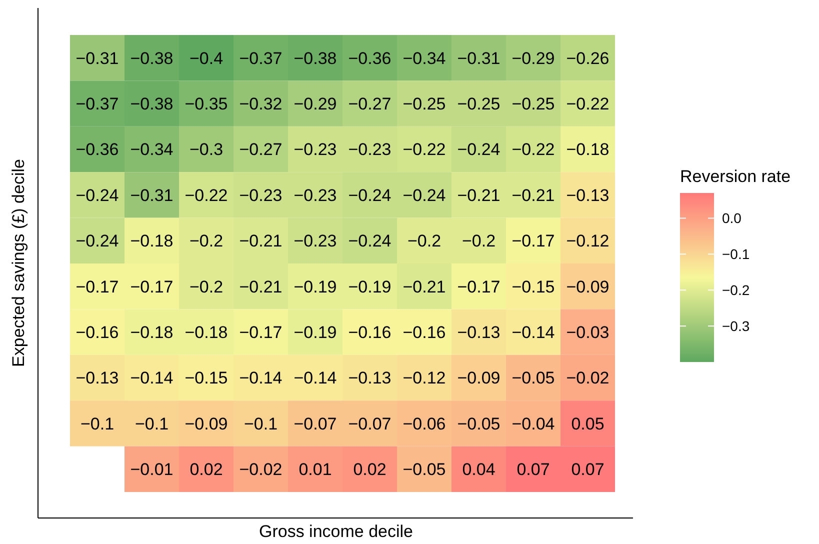 The height and width of the screenshot is (544, 819). I want to click on data-label: −0.03, so click(588, 332).